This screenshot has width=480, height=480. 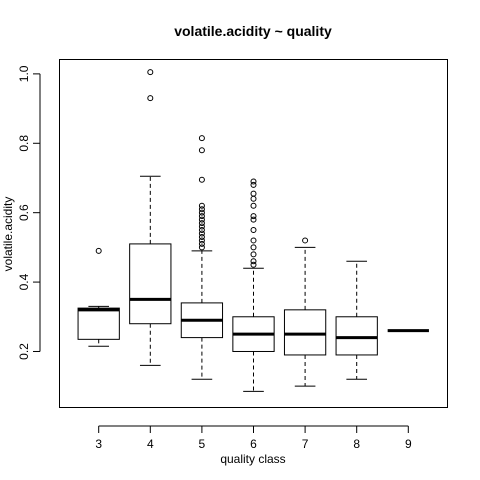 I want to click on y-axis: 0.2 0.4 0.6 0.8 1.0, so click(x=29, y=212).